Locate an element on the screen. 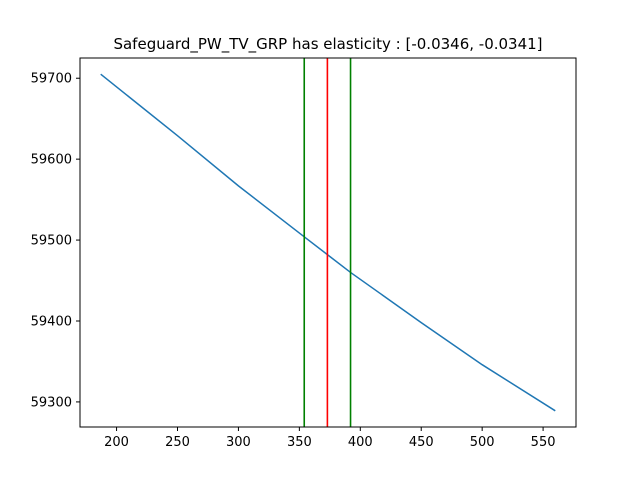 The image size is (640, 480). x-tick-label-400: 400 is located at coordinates (360, 442).